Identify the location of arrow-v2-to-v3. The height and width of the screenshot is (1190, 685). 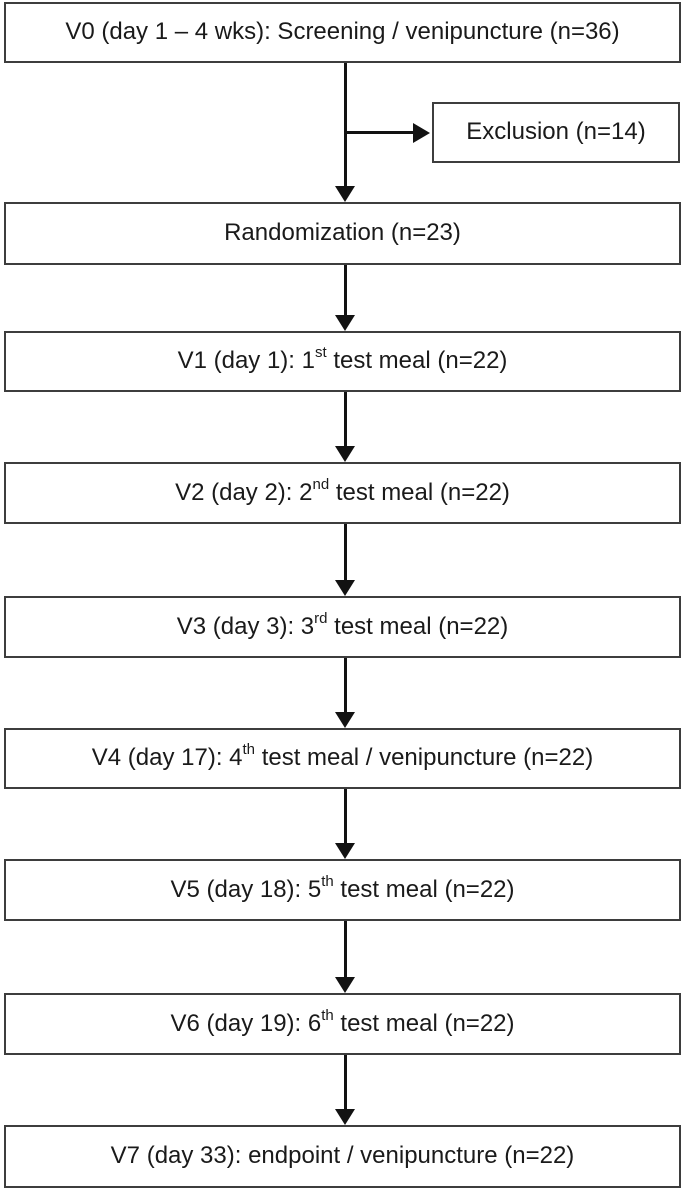
(345, 552).